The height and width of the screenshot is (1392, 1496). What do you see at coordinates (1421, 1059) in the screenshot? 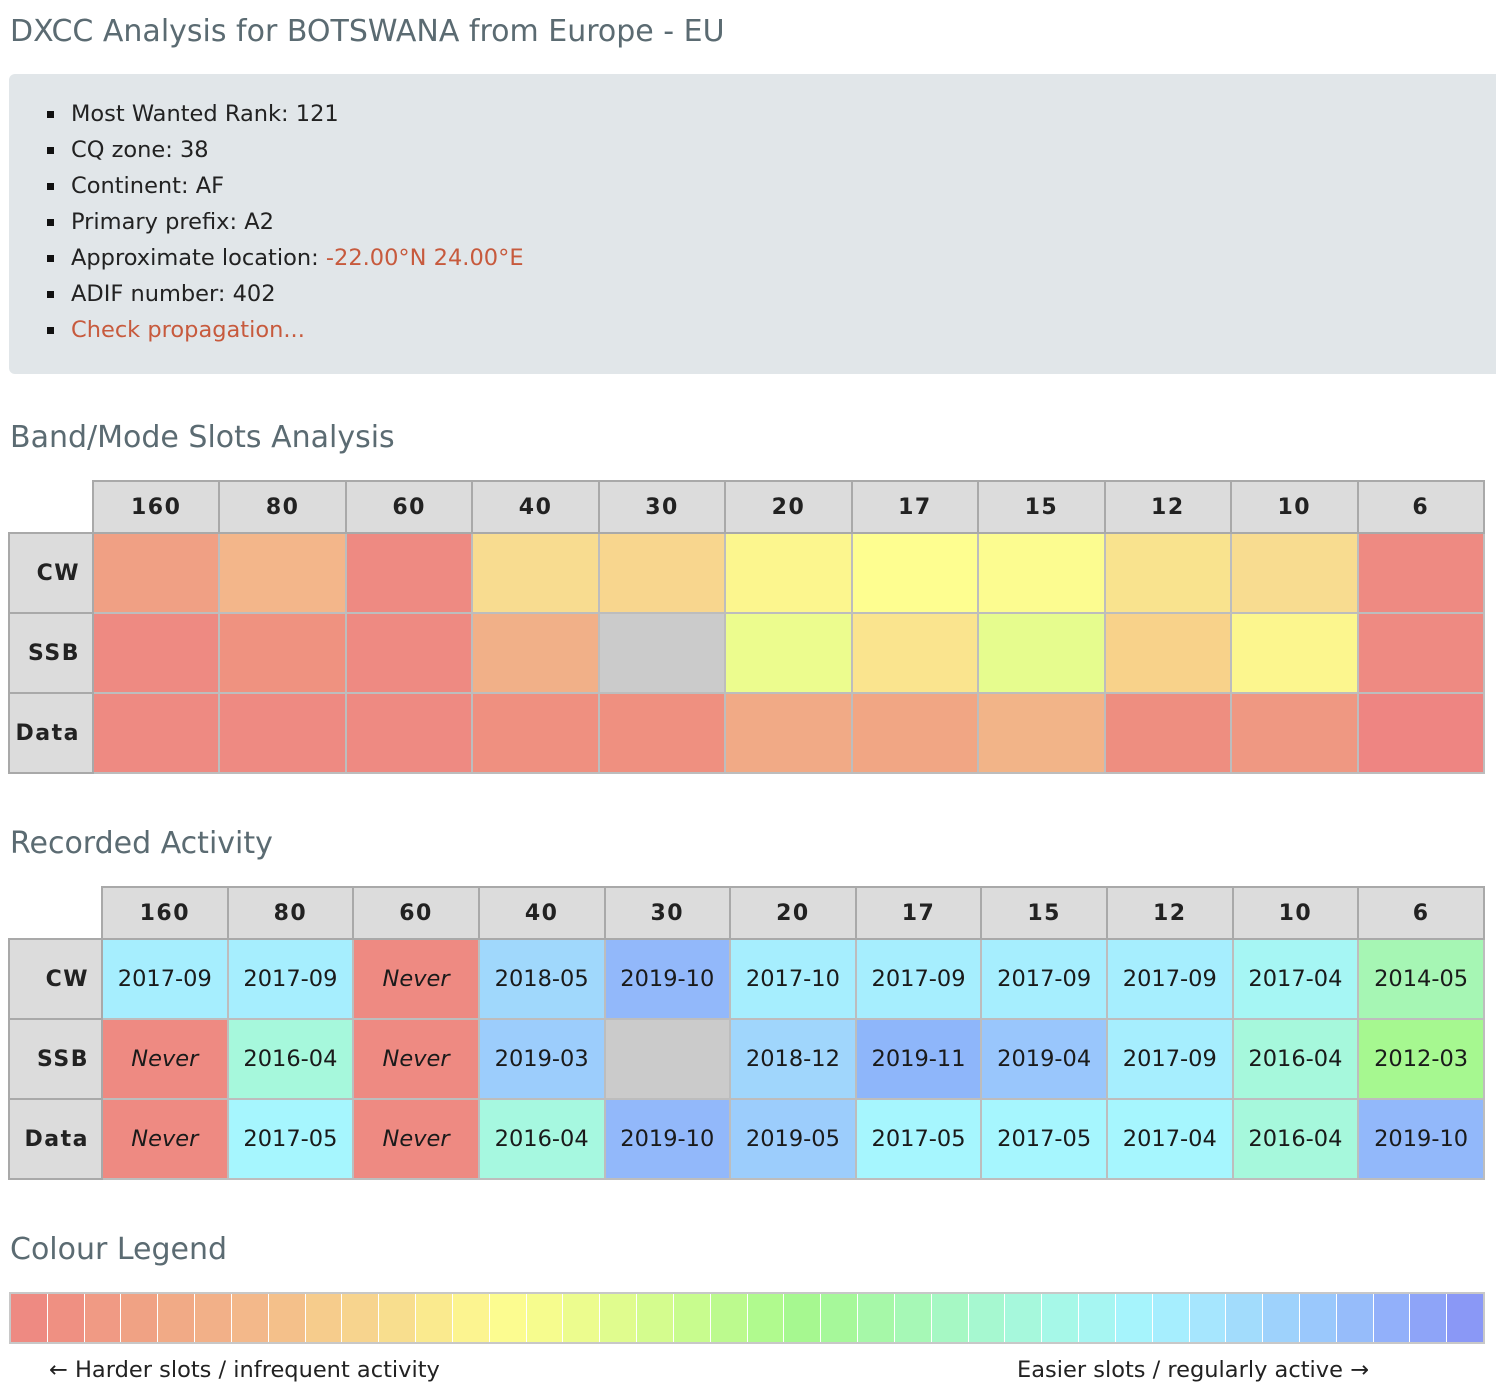
I see `slot-cell-ssb-6: 2012-03` at bounding box center [1421, 1059].